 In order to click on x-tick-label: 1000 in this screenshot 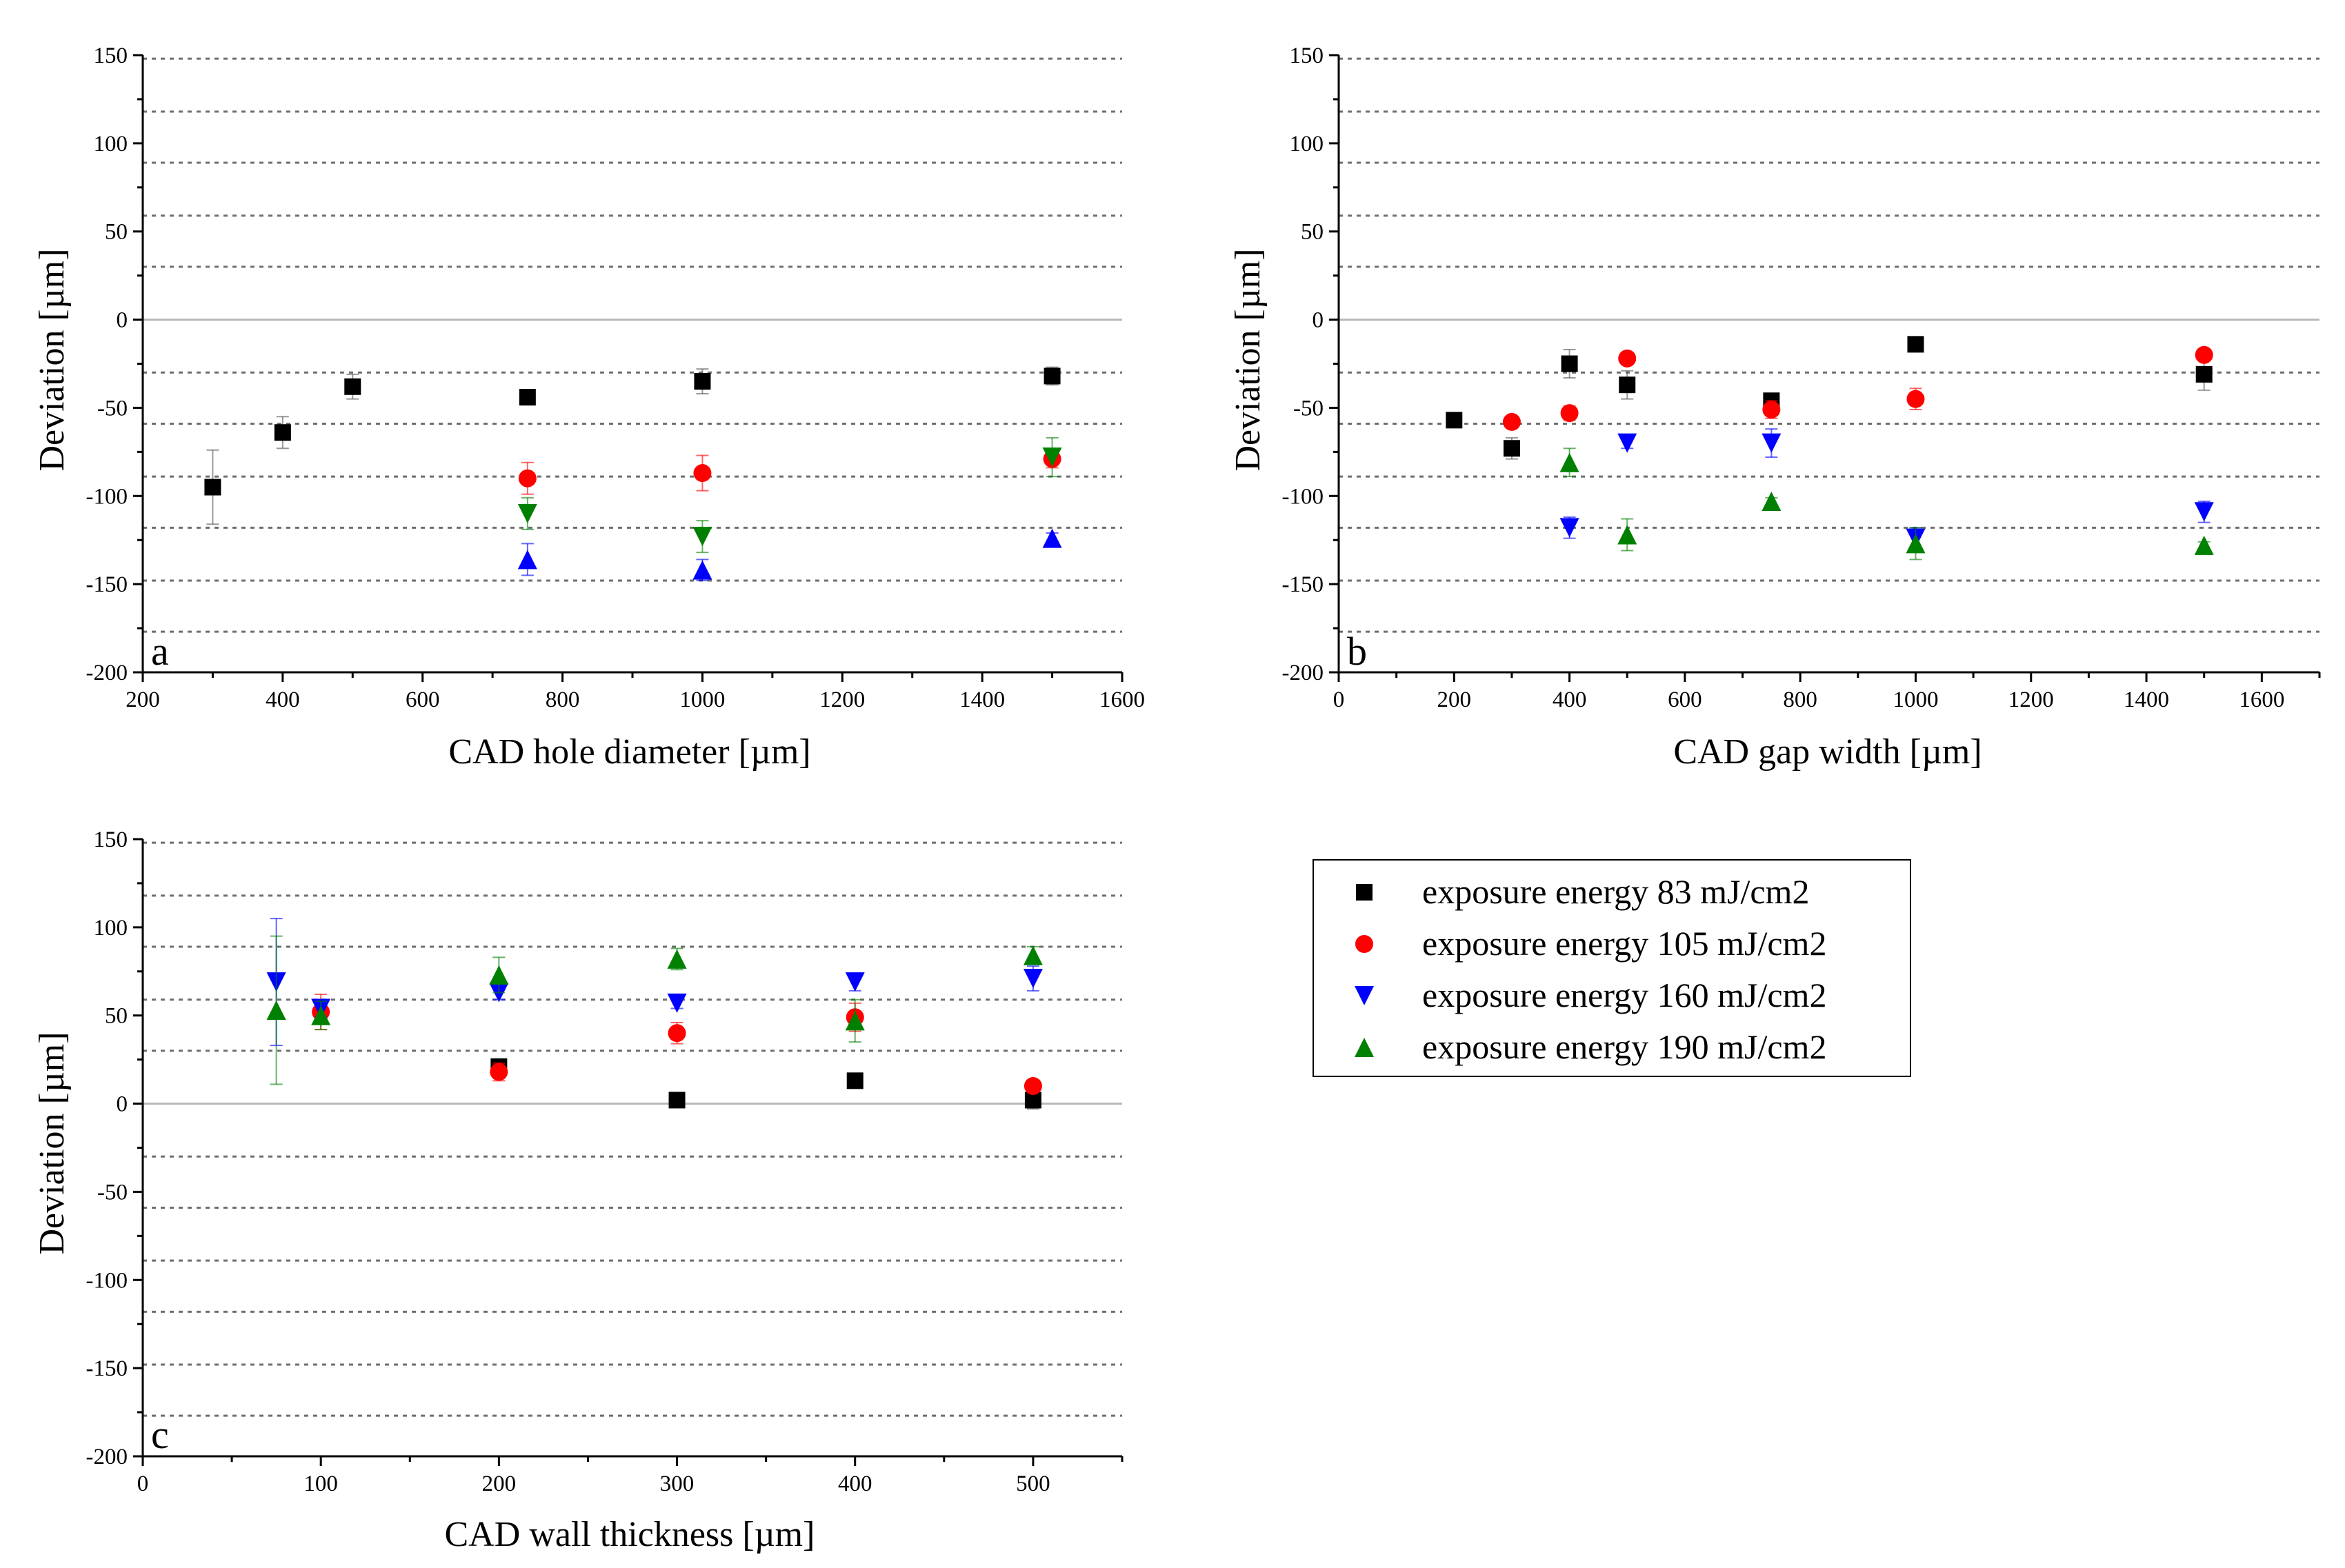, I will do `click(702, 699)`.